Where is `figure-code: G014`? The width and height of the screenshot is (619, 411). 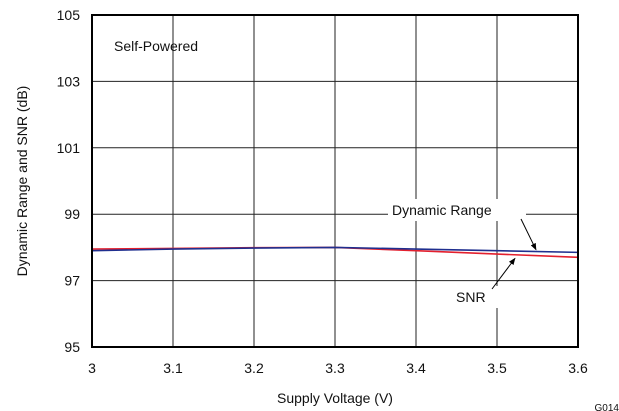
figure-code: G014 is located at coordinates (607, 407).